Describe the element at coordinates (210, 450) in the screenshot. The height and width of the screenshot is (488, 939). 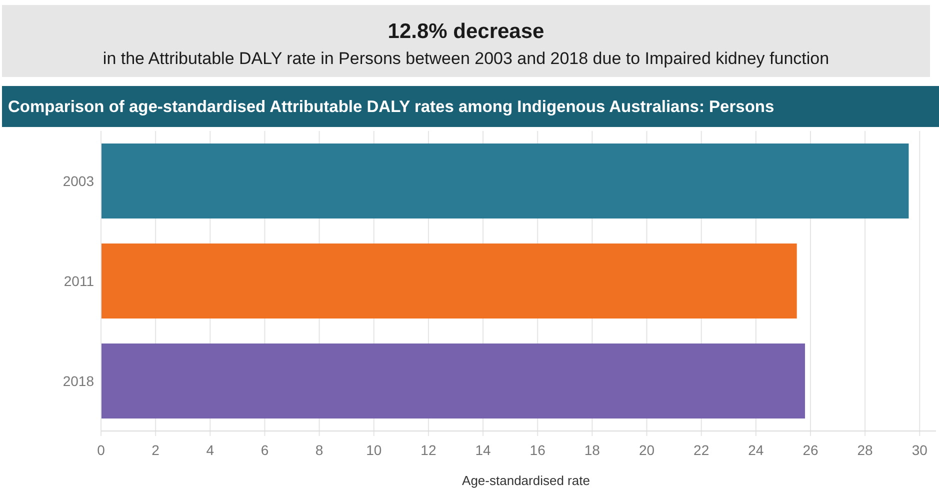
I see `x-tick-label: 4` at that location.